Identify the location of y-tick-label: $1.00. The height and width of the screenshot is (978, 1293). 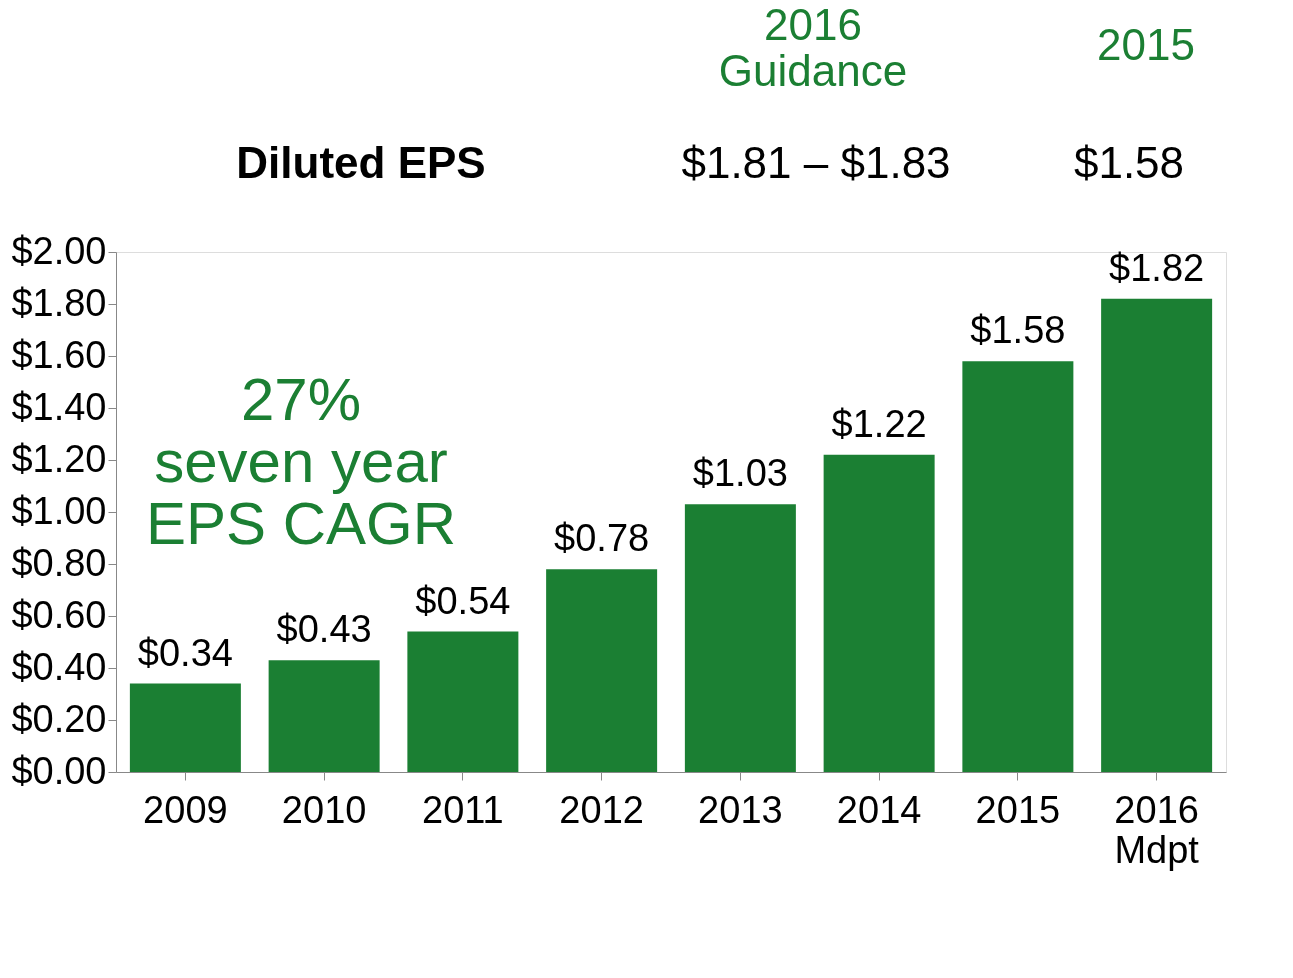
(59, 510).